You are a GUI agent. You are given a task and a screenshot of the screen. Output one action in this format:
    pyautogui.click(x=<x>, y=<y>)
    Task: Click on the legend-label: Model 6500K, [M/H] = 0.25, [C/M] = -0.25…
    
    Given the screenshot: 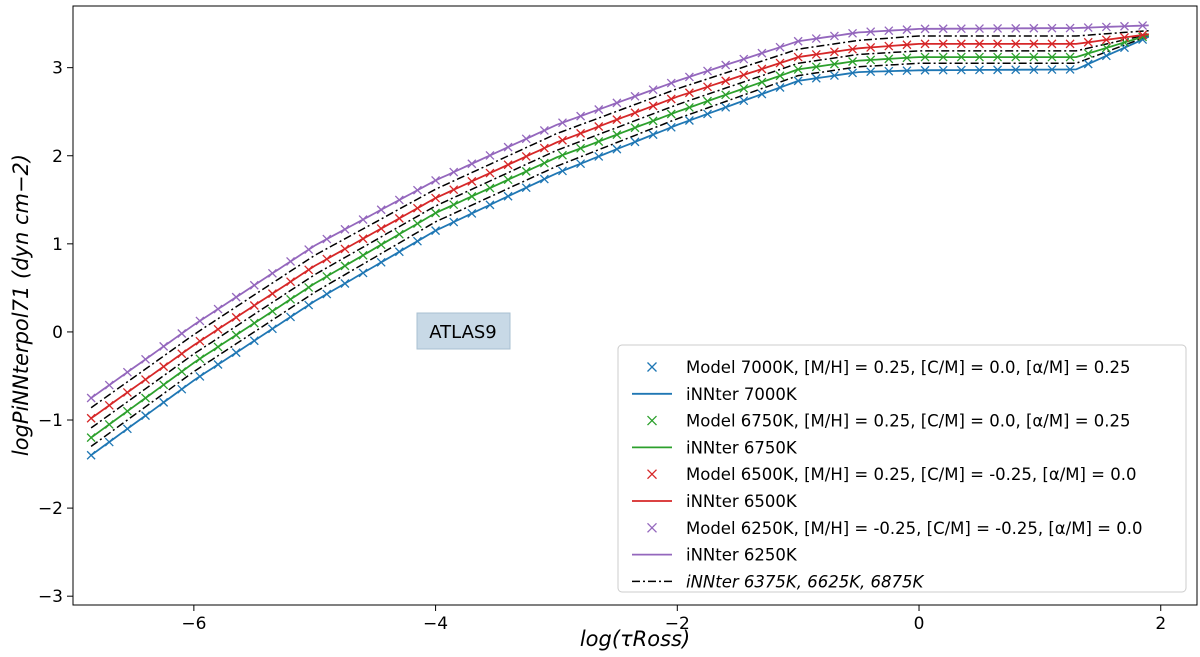 What is the action you would take?
    pyautogui.click(x=911, y=474)
    